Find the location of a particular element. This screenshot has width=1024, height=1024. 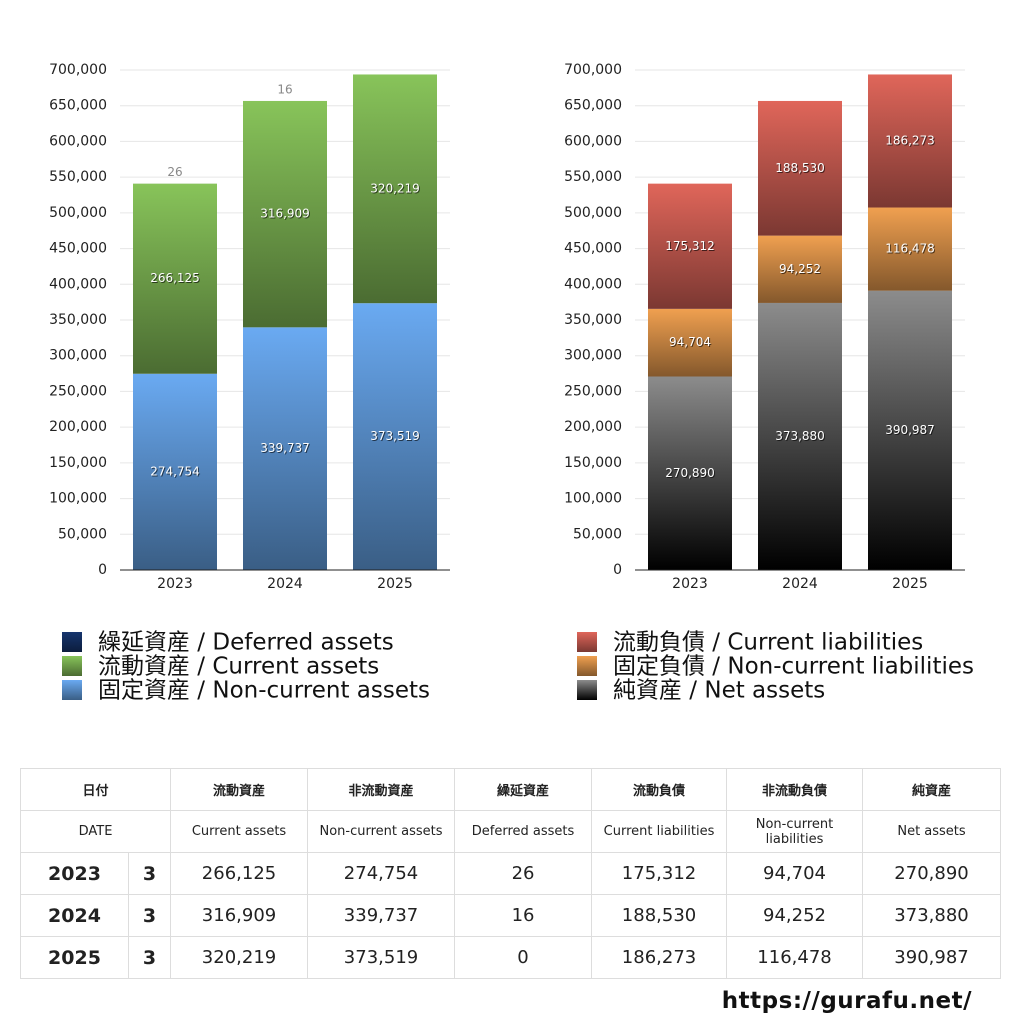

value-label-shadow: 94,704 is located at coordinates (691, 343).